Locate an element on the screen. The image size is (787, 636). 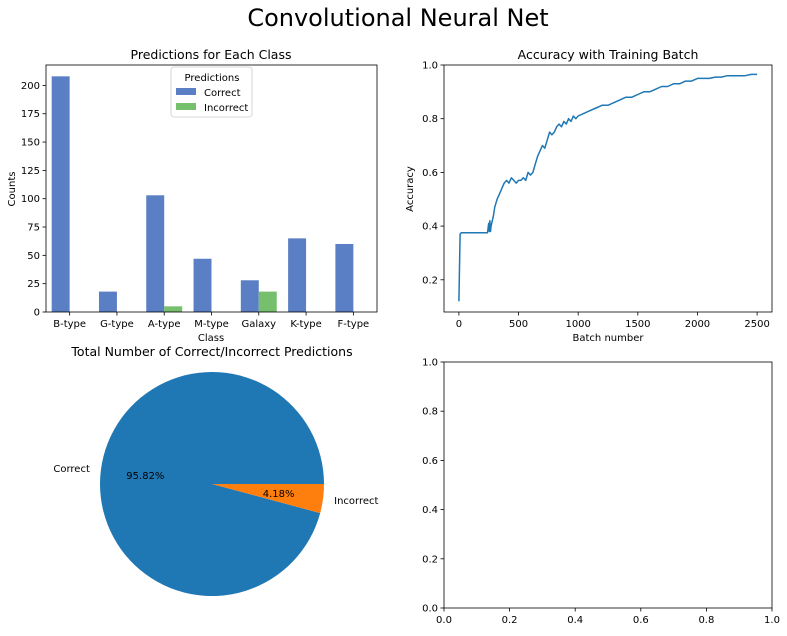
y-tick-label: 200 is located at coordinates (30, 86).